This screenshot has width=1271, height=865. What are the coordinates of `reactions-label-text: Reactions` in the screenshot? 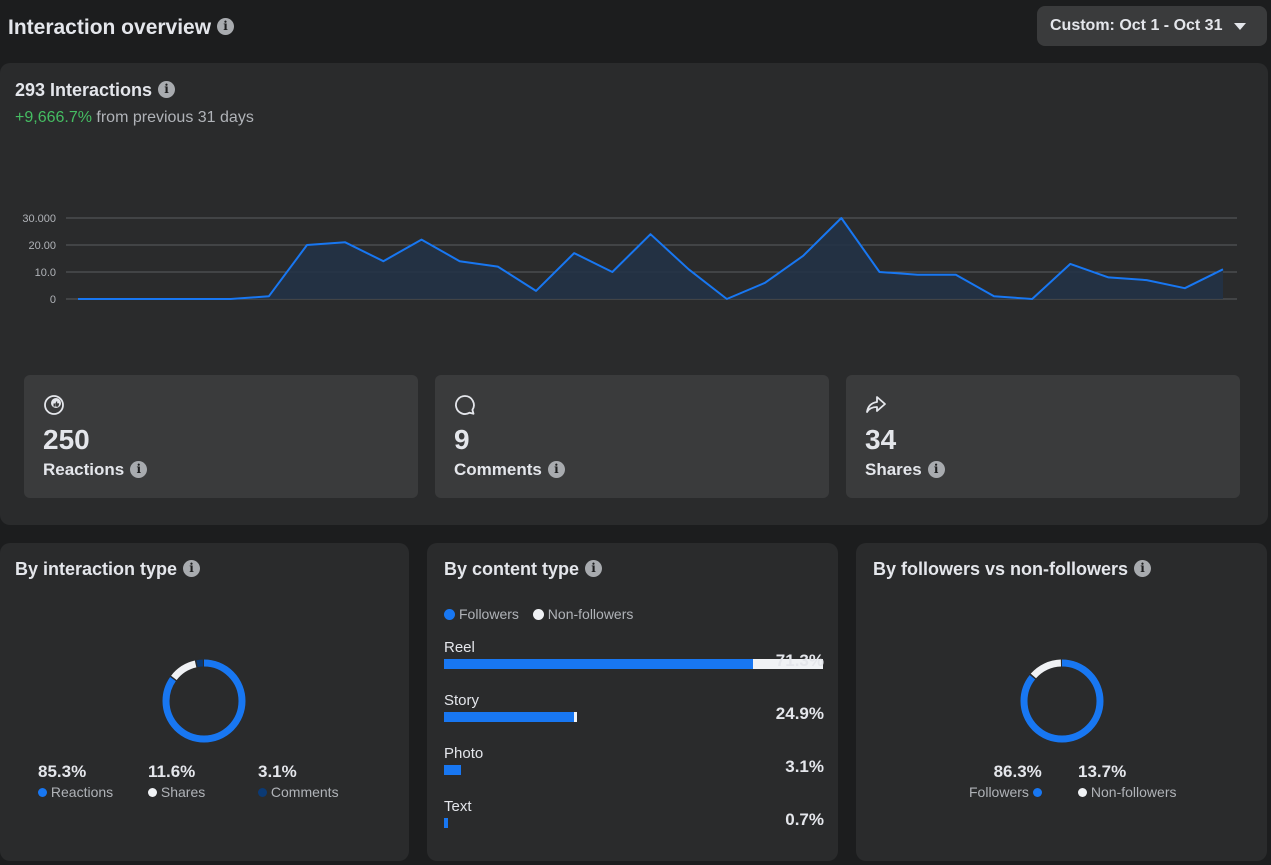 It's located at (84, 469).